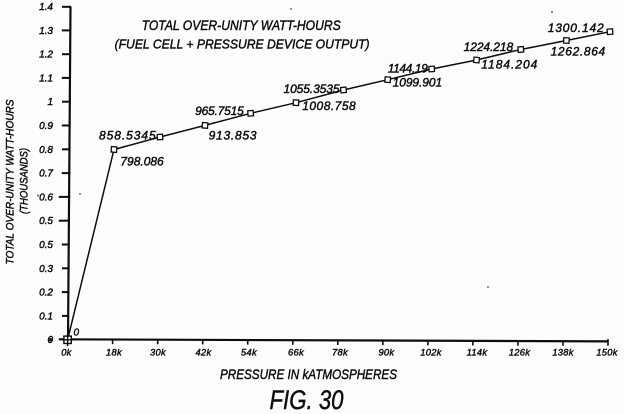 The width and height of the screenshot is (624, 414). Describe the element at coordinates (431, 353) in the screenshot. I see `svg-text: 102k` at that location.